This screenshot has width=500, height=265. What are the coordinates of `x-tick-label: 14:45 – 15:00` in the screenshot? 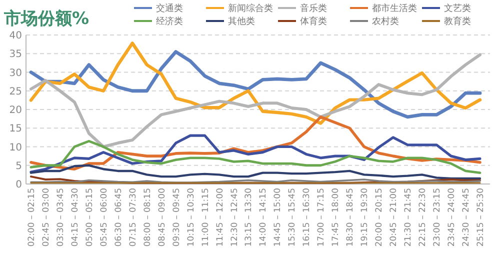 It's located at (278, 217).